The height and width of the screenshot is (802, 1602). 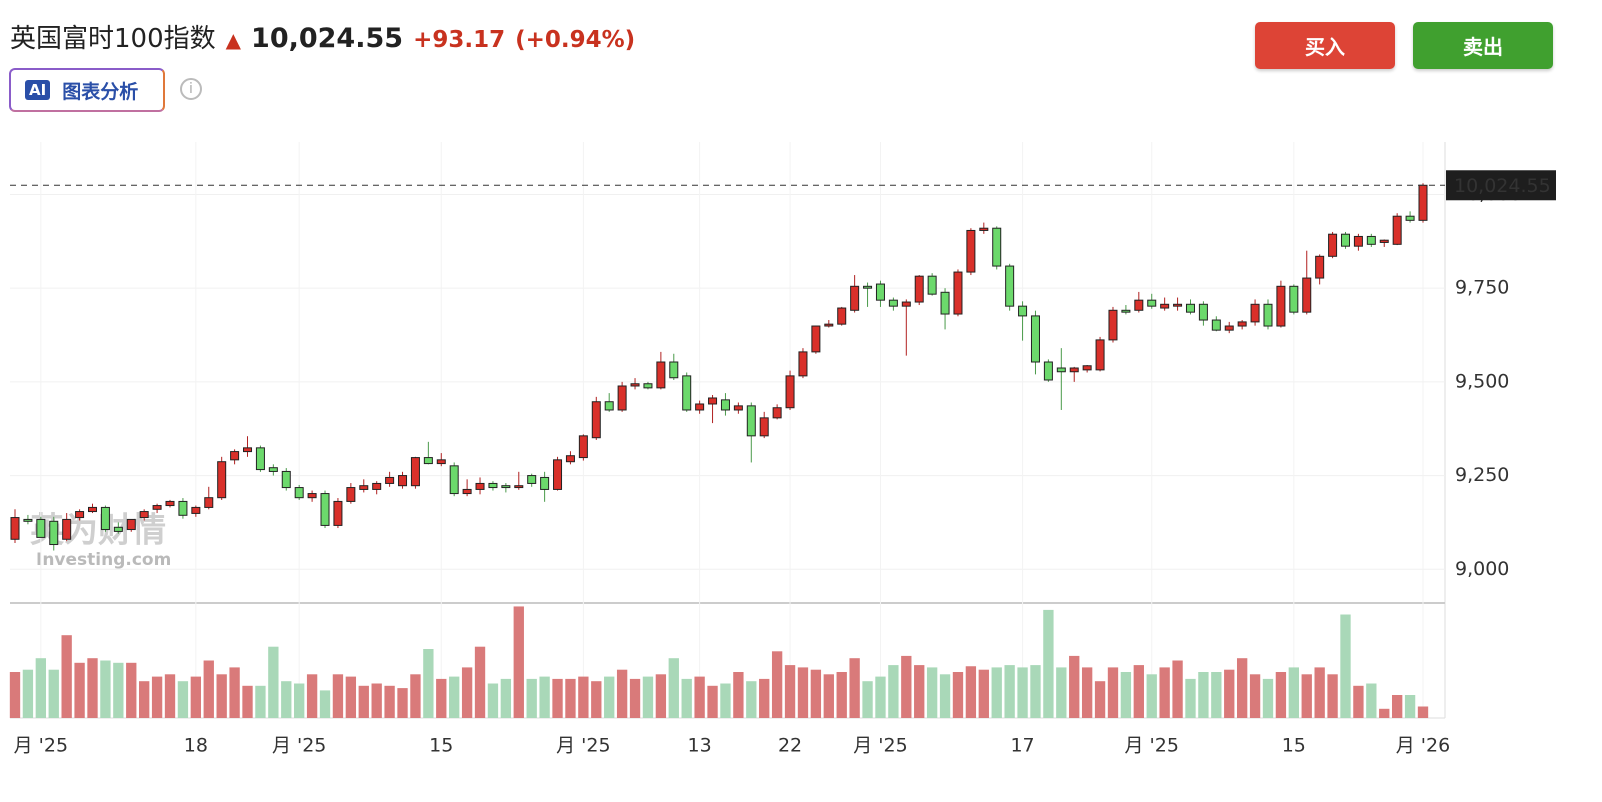 What do you see at coordinates (1423, 746) in the screenshot?
I see `x-tick-label: 月 '26` at bounding box center [1423, 746].